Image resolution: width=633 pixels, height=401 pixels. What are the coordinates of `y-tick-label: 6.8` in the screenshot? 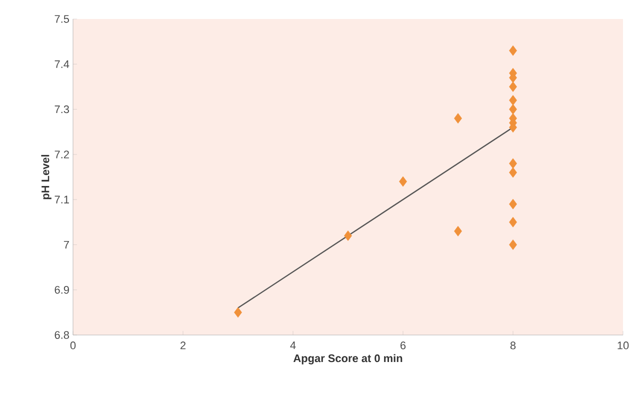 It's located at (61, 335).